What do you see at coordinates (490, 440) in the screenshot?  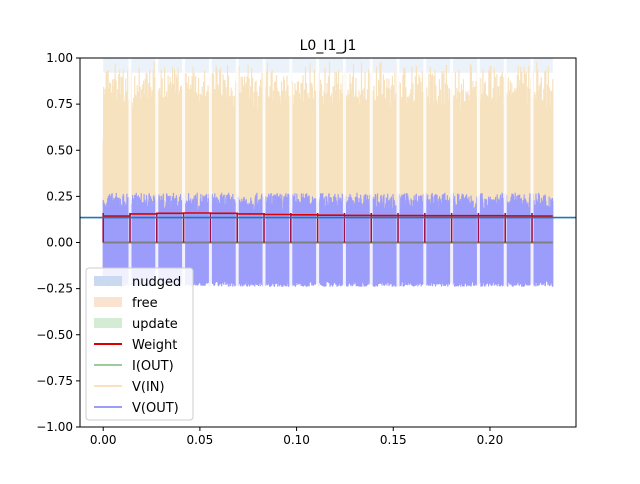 I see `x-tick-label: 0.20` at bounding box center [490, 440].